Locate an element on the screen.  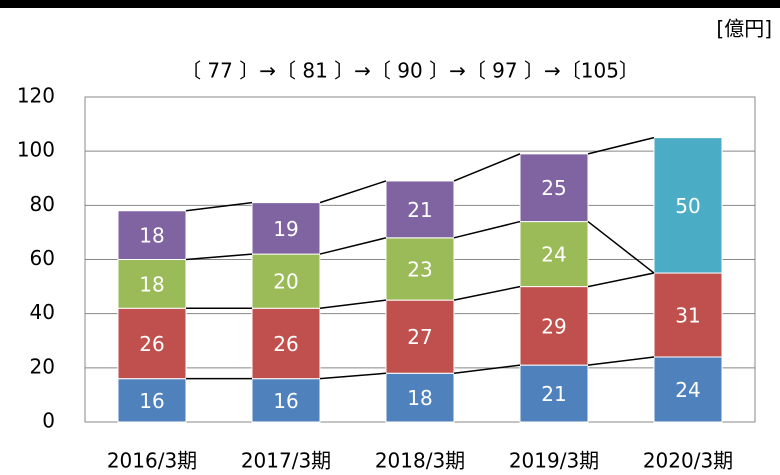
segment-label: 23 is located at coordinates (419, 269).